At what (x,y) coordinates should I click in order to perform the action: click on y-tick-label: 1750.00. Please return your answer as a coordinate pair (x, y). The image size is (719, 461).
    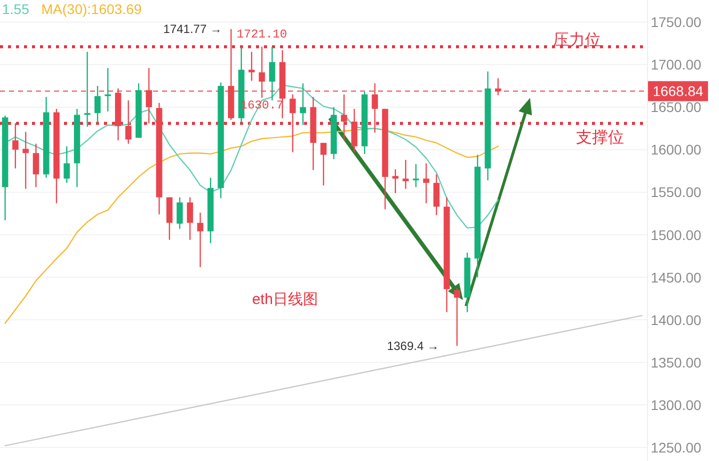
    Looking at the image, I should click on (676, 22).